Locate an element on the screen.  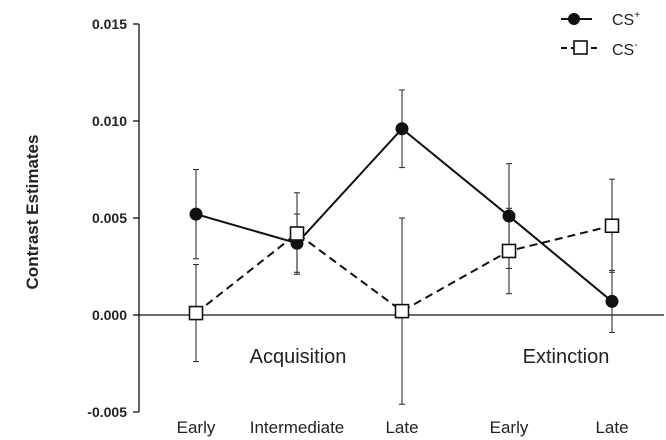
y-tick-label: -0.005 is located at coordinates (107, 412).